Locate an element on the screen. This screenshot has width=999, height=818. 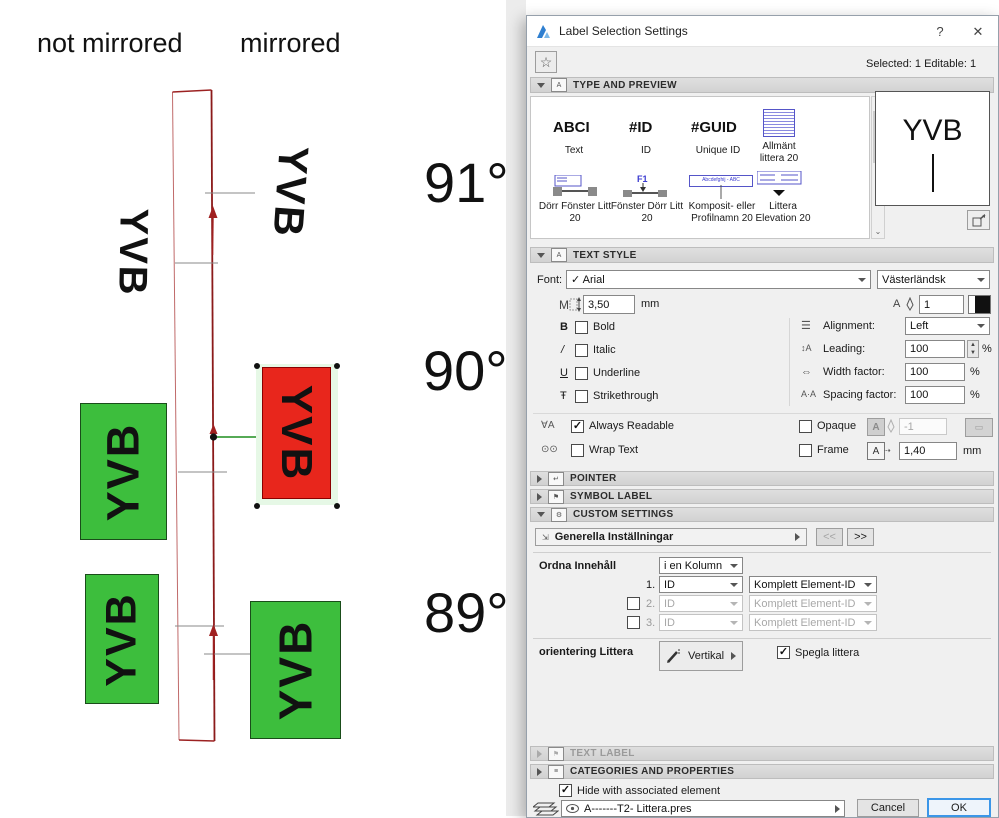
spegla-littera-checkbox is located at coordinates (783, 652).